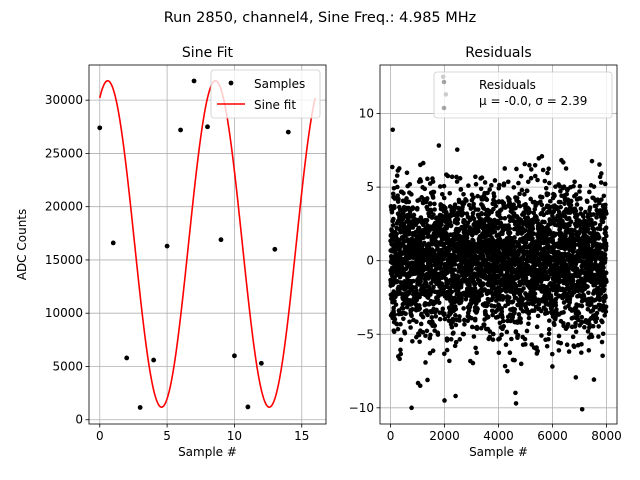 This screenshot has width=640, height=480. Describe the element at coordinates (231, 83) in the screenshot. I see `legend-samples-marker` at that location.